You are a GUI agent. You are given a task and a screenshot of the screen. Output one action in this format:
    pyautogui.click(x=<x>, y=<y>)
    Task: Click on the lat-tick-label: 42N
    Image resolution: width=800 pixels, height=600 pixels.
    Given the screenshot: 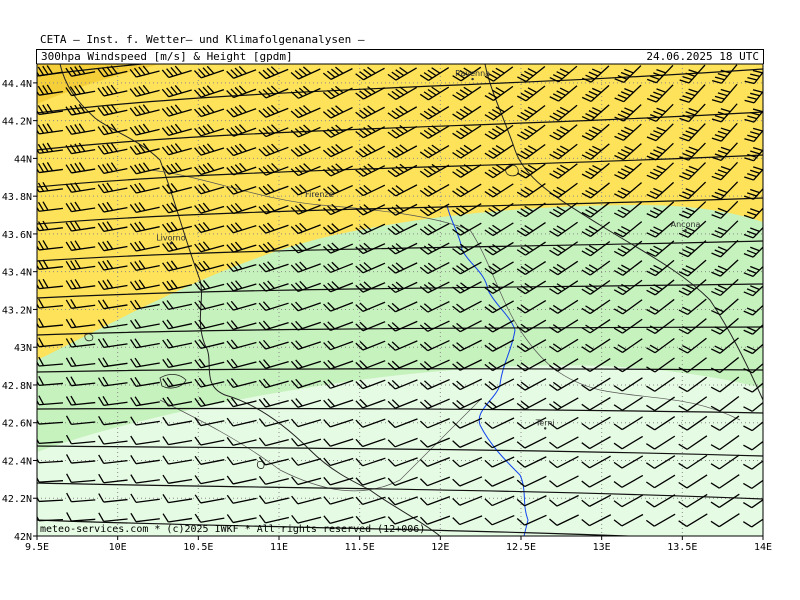 What is the action you would take?
    pyautogui.click(x=23, y=537)
    